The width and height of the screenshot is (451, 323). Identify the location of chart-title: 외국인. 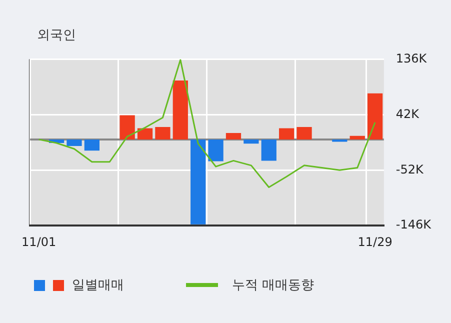
(56, 35).